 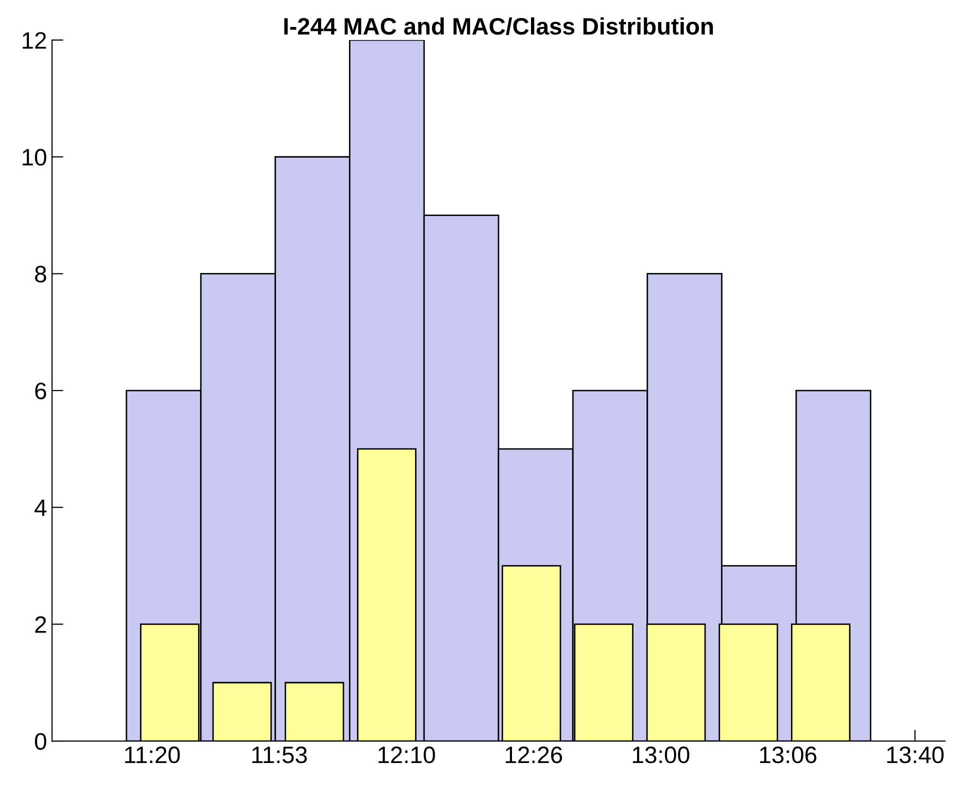 I want to click on text: 12:10, so click(x=406, y=755).